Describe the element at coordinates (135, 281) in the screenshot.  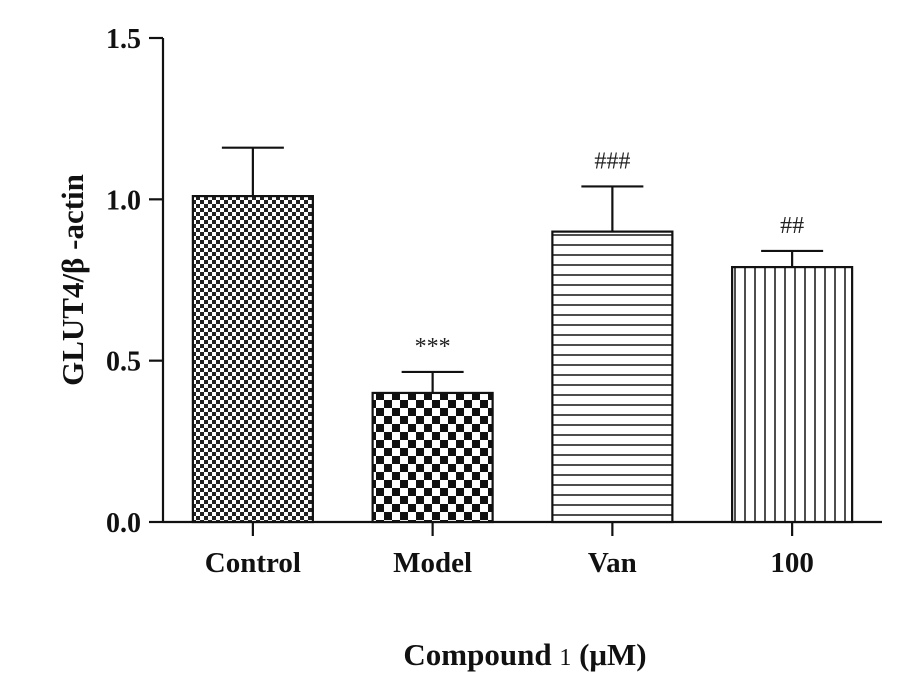
I see `y-axis: 0.0 0.5 1.0 1.5` at that location.